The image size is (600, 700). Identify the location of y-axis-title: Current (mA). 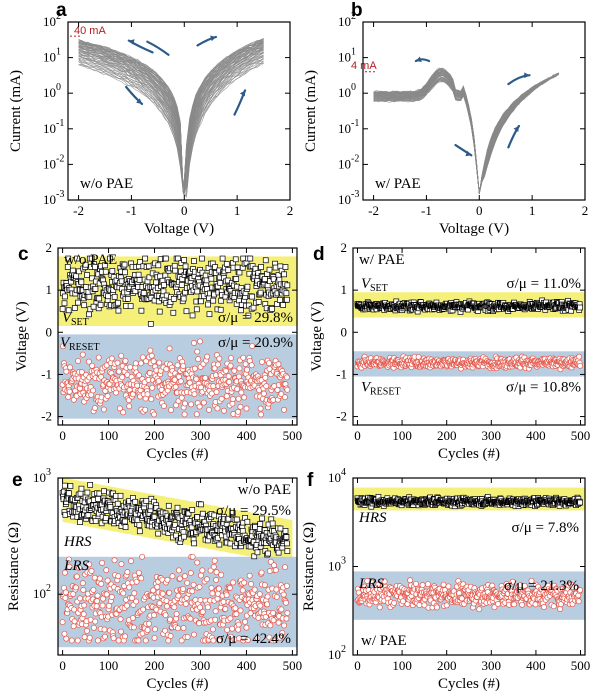
(311, 111).